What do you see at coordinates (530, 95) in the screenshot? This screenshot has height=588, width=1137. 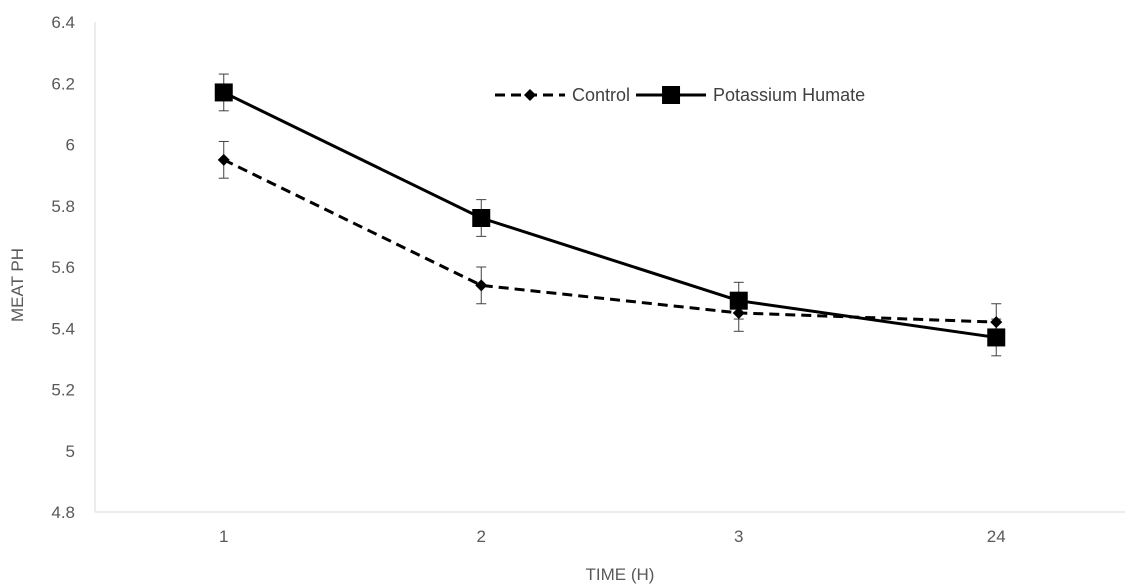 I see `legend-marker-control` at bounding box center [530, 95].